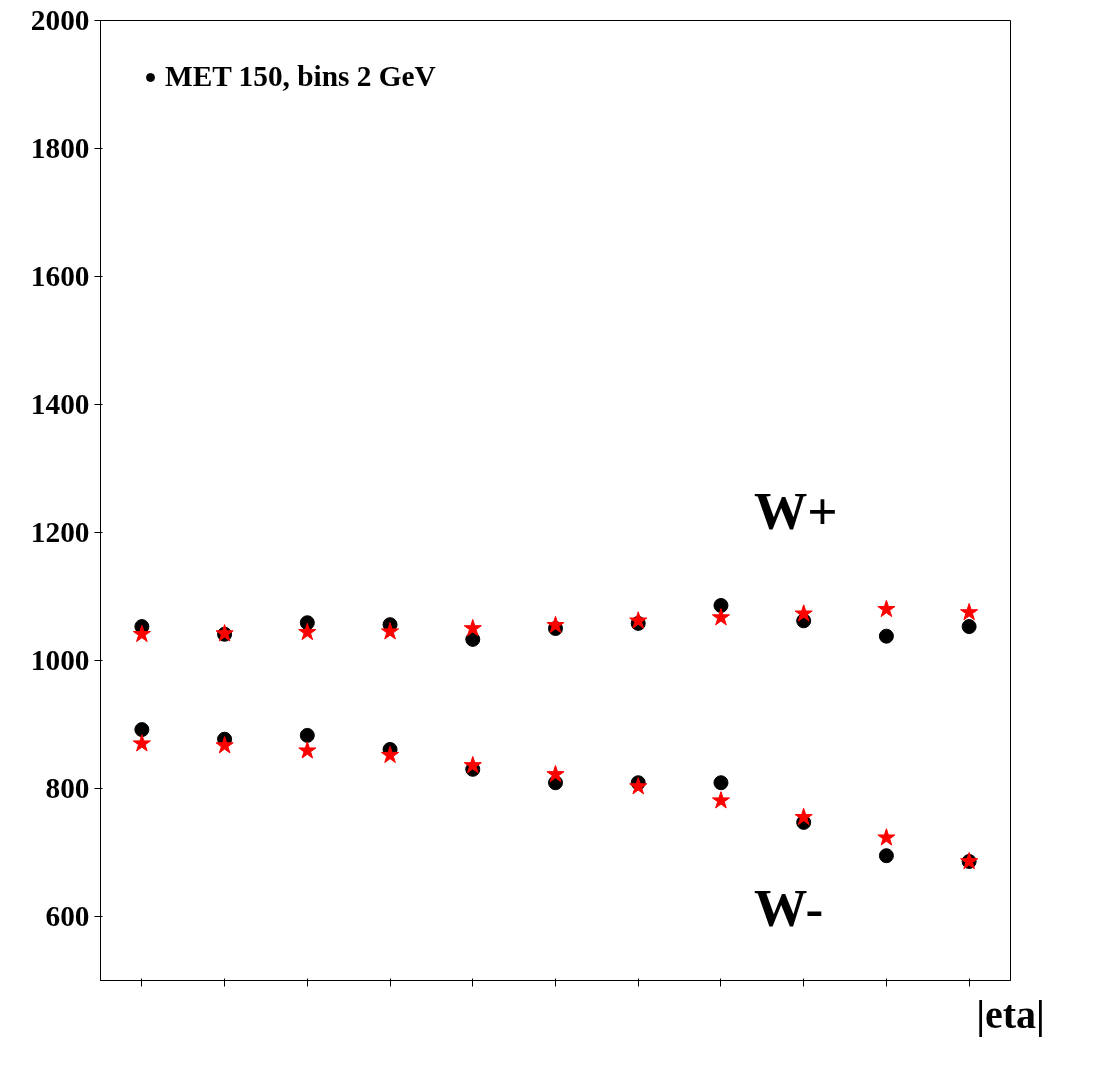 The height and width of the screenshot is (1086, 1099). Describe the element at coordinates (60, 276) in the screenshot. I see `y-tick-label: 1600` at that location.